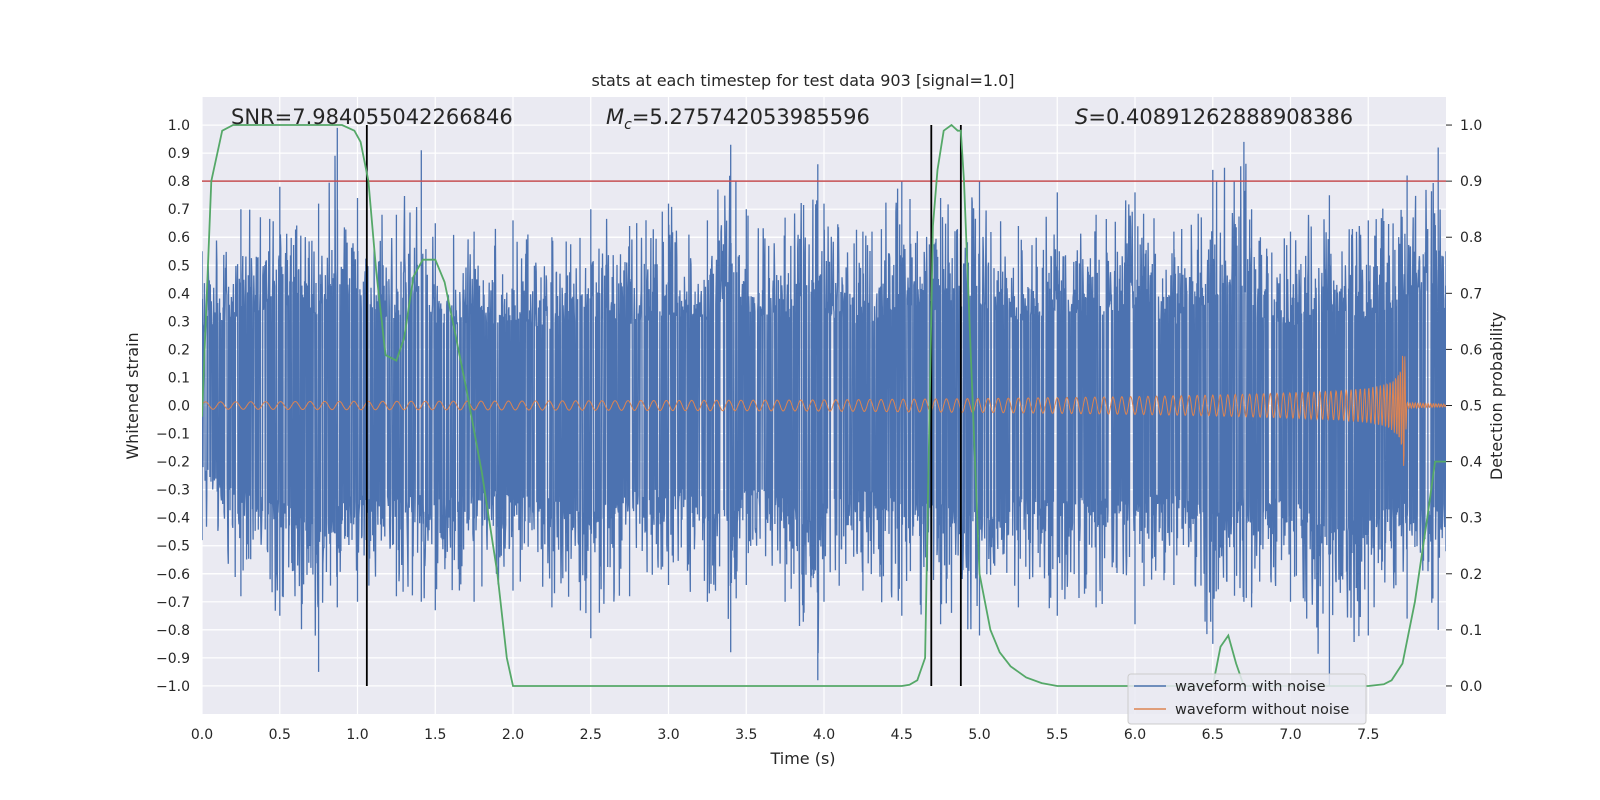 This screenshot has height=800, width=1600. What do you see at coordinates (173, 659) in the screenshot?
I see `y-tick-label: −0.9` at bounding box center [173, 659].